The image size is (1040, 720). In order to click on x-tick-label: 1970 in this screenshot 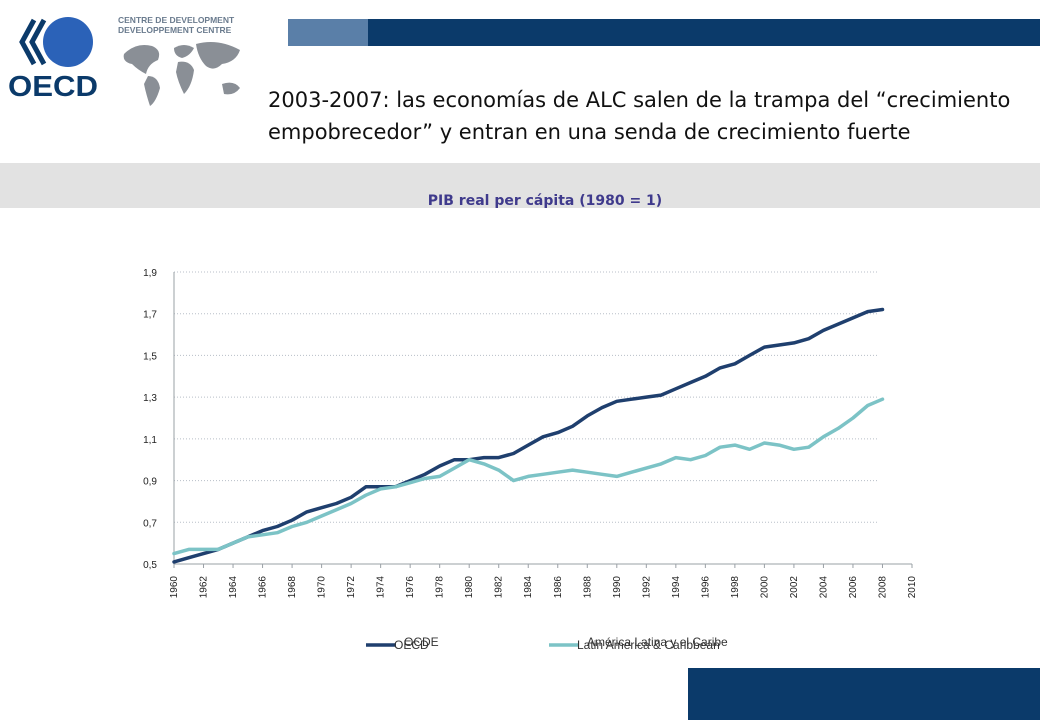, I will do `click(322, 587)`.